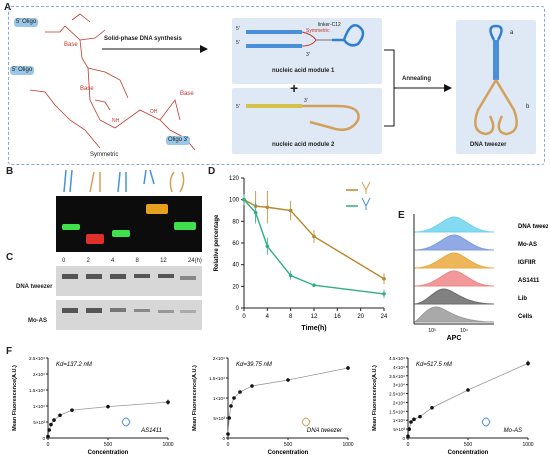 The image size is (550, 466). What do you see at coordinates (113, 261) in the screenshot?
I see `time-4: 4` at bounding box center [113, 261].